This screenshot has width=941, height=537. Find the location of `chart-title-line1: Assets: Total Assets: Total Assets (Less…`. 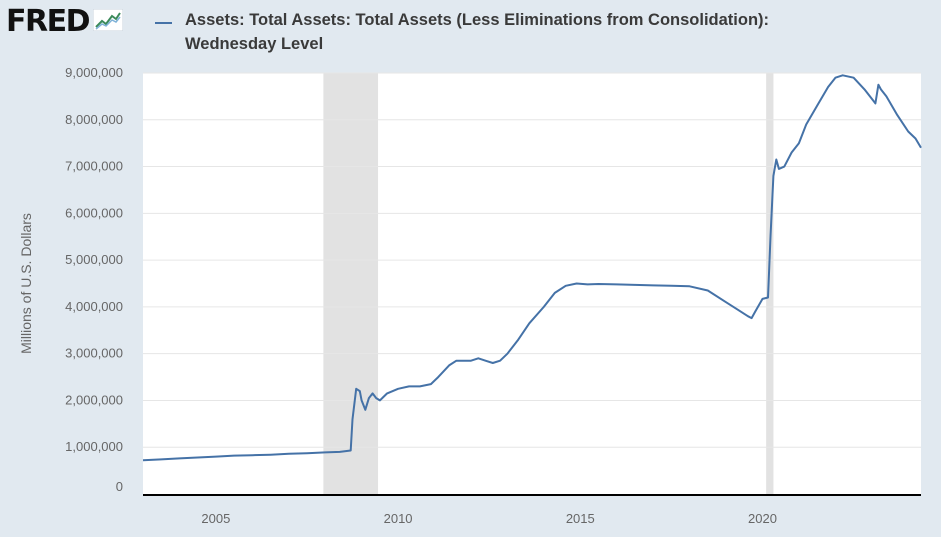

chart-title-line1: Assets: Total Assets: Total Assets (Less… is located at coordinates (477, 20).